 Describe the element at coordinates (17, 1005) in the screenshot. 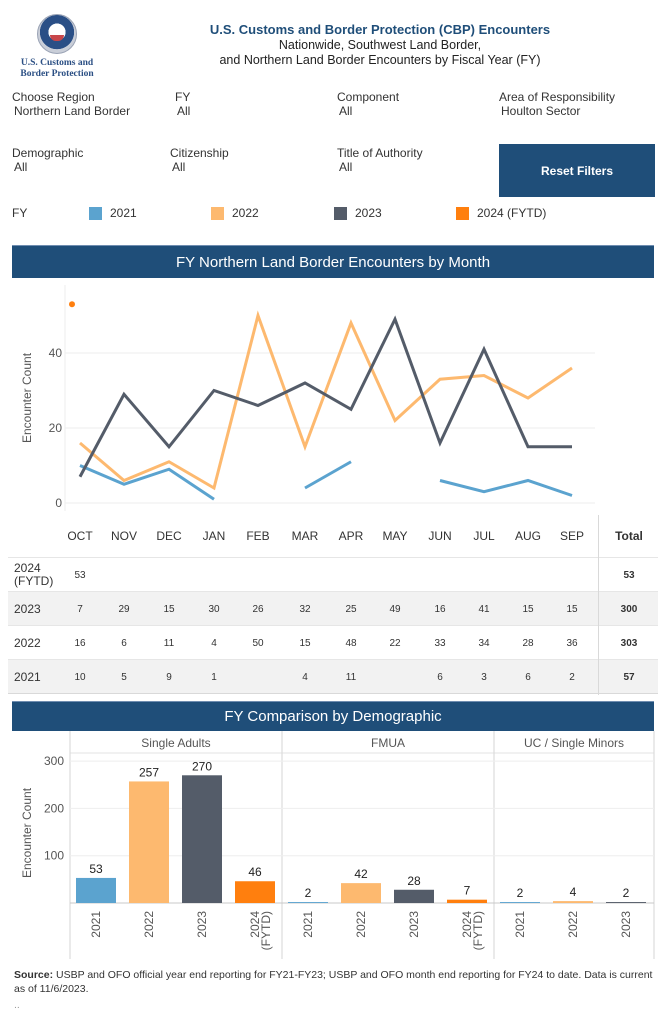

I see `source-trailer: ..` at that location.